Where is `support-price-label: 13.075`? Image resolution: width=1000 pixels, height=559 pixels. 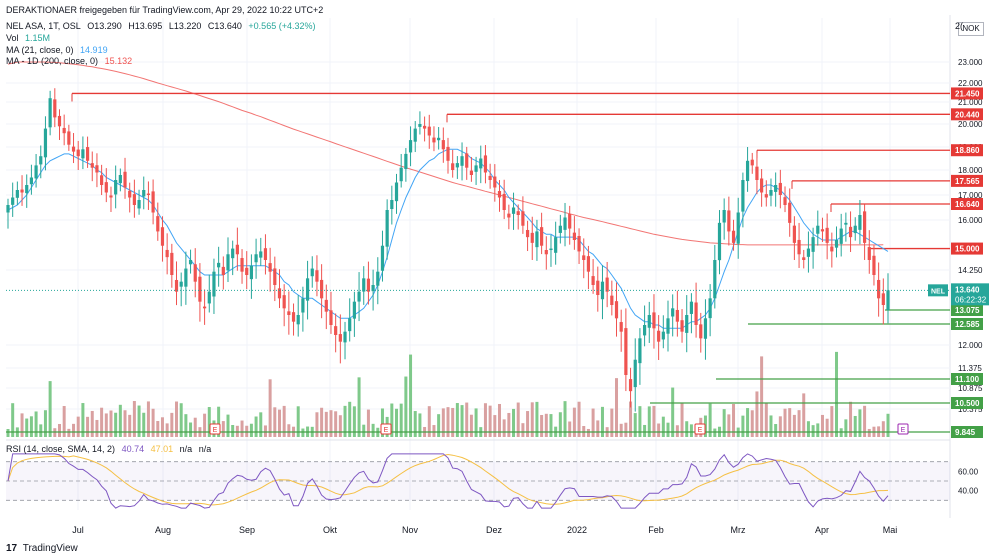
support-price-label: 13.075 is located at coordinates (967, 310).